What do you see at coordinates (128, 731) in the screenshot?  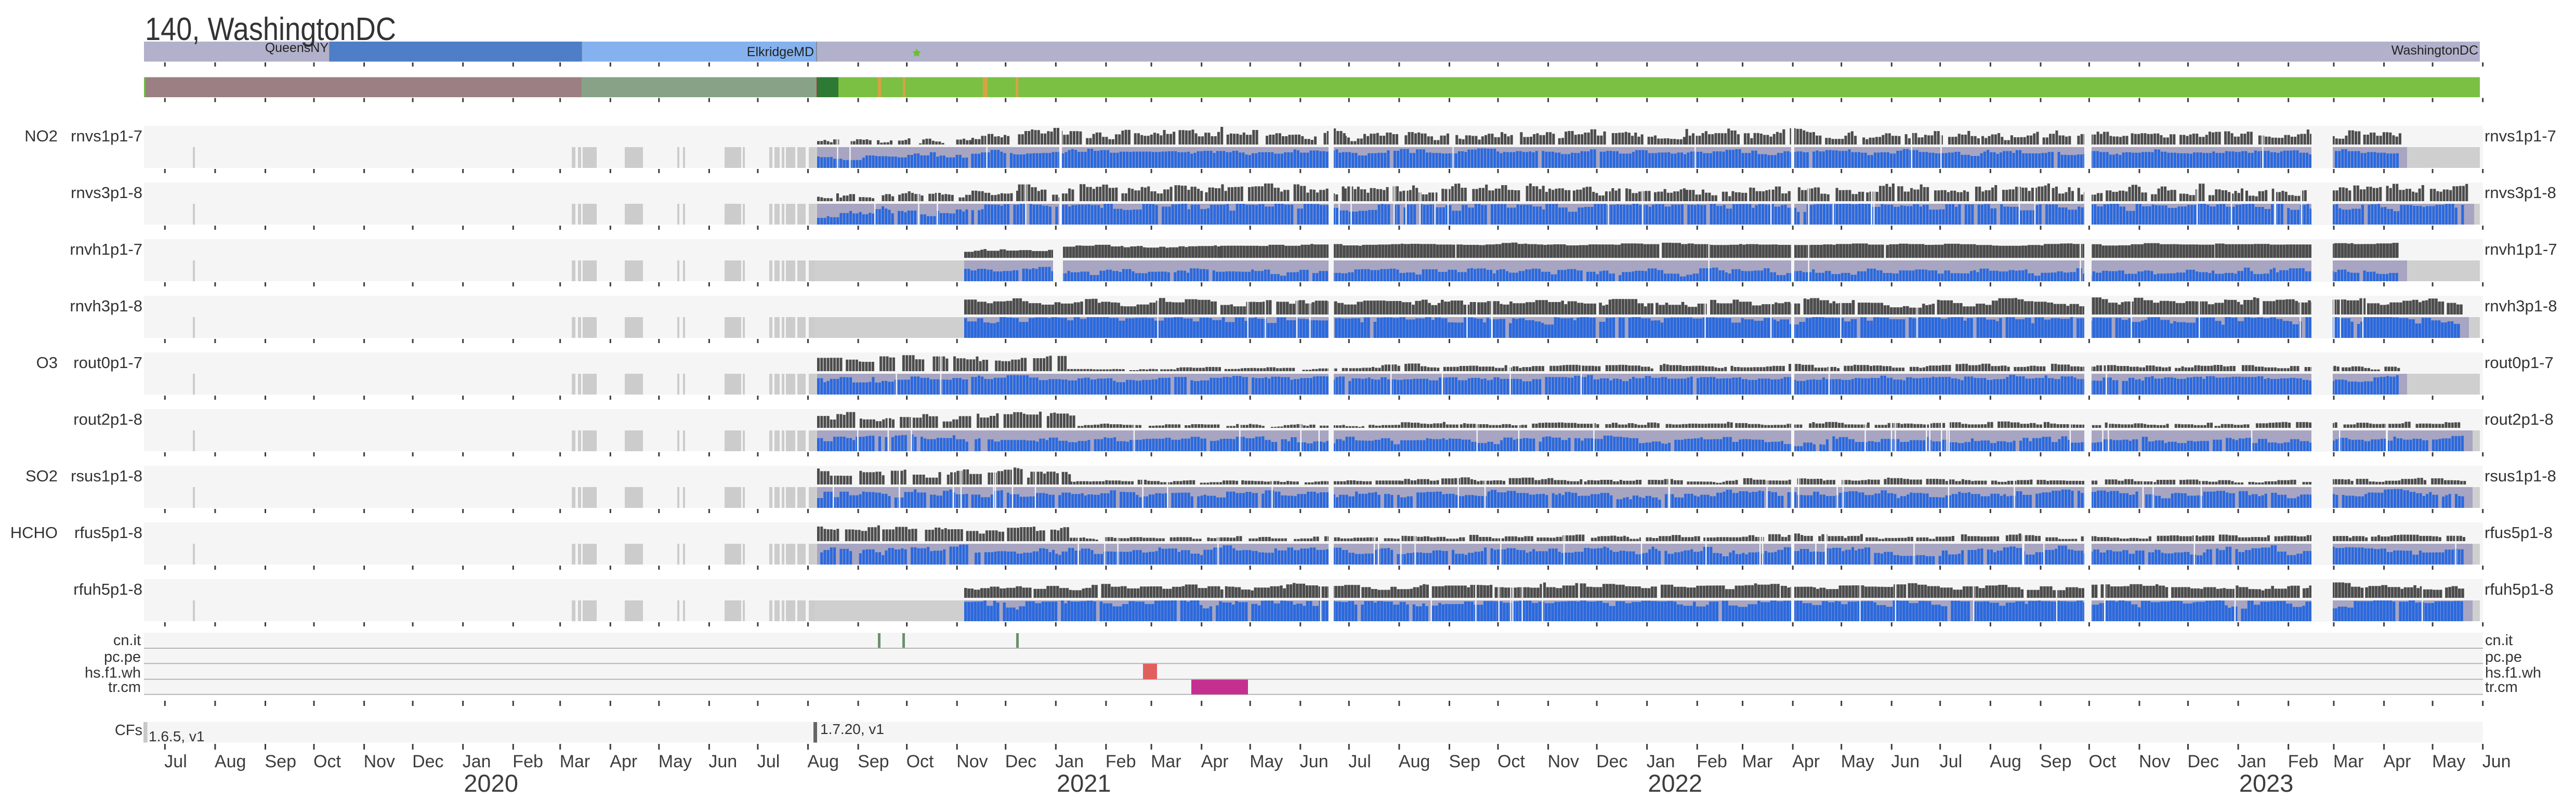 I see `svg-text: CFs` at bounding box center [128, 731].